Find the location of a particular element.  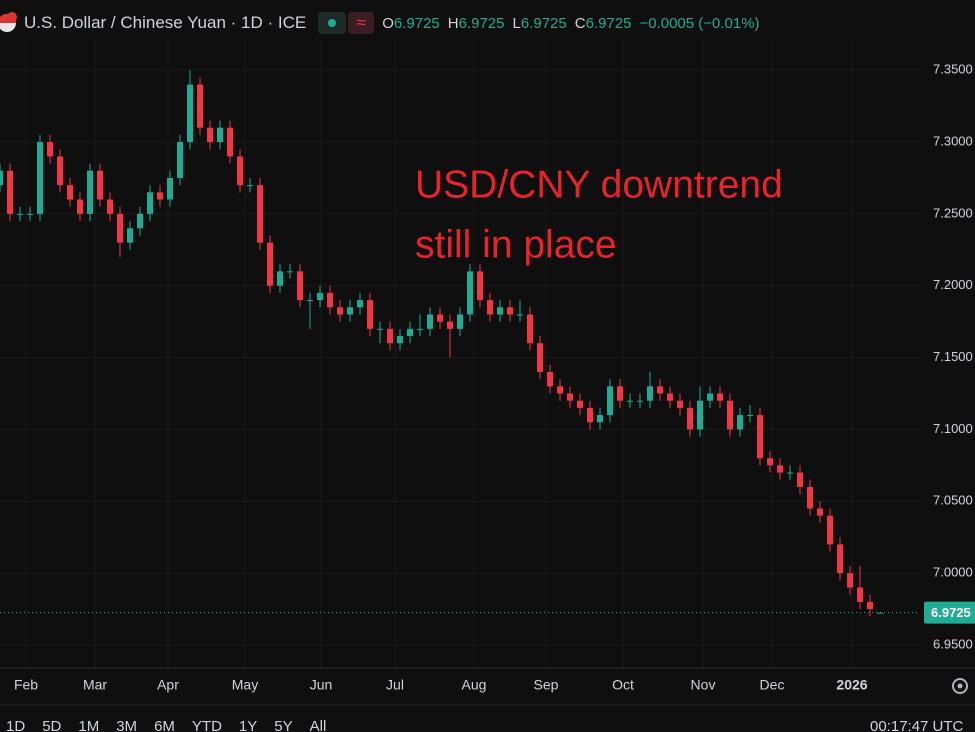

delay-icon: ≈ is located at coordinates (361, 23).